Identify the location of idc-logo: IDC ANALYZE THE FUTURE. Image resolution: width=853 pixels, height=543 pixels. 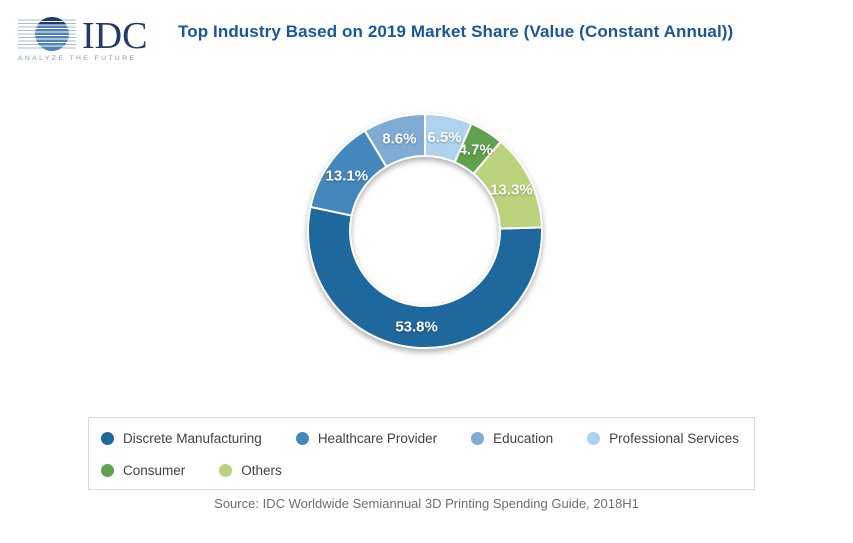
(83, 36).